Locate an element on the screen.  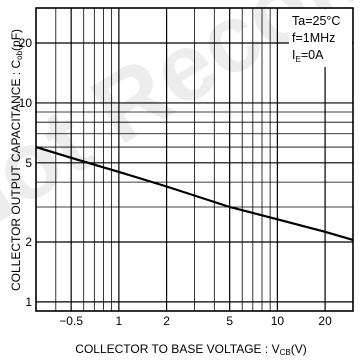
x-tick-label: −0.5 is located at coordinates (71, 321).